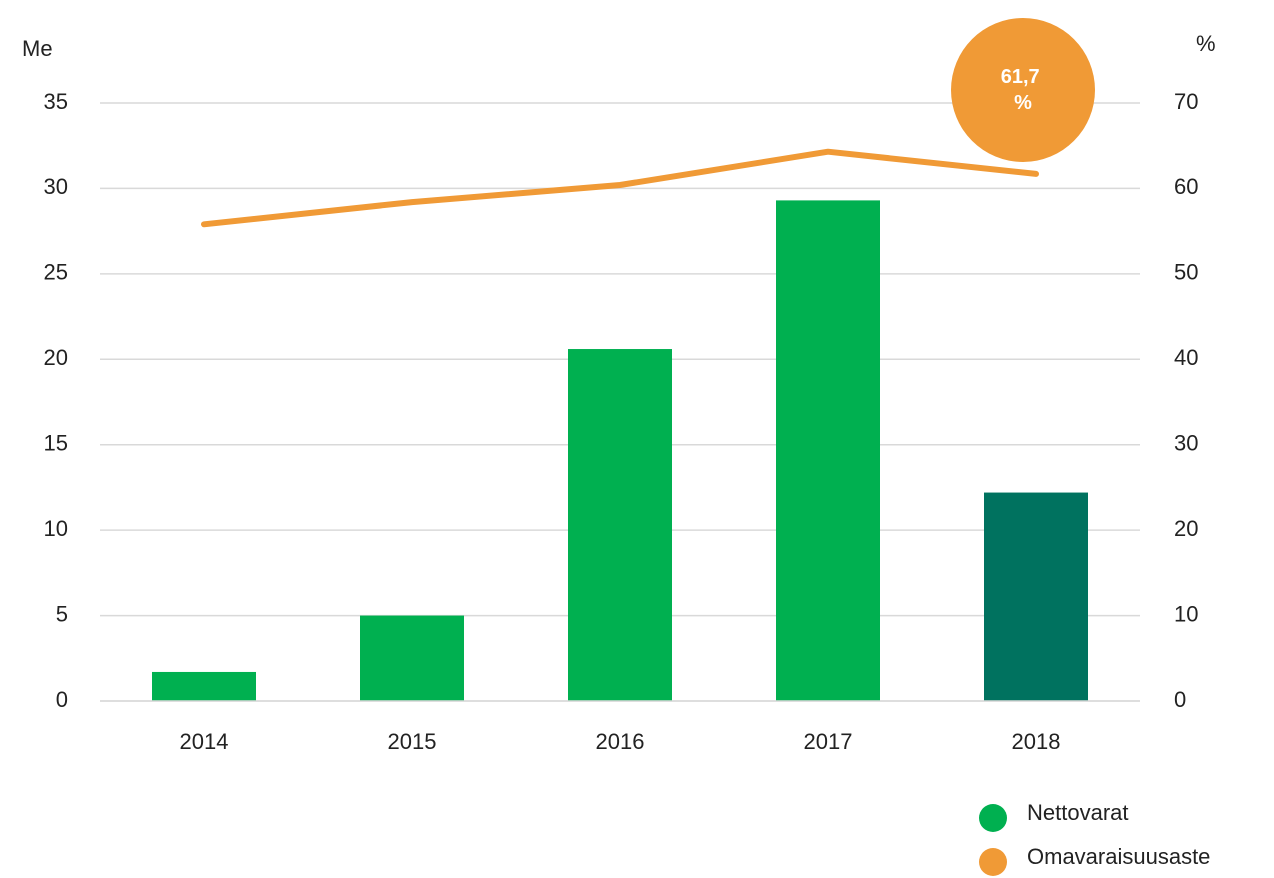  Describe the element at coordinates (1036, 741) in the screenshot. I see `x-tick-label: 2018` at that location.